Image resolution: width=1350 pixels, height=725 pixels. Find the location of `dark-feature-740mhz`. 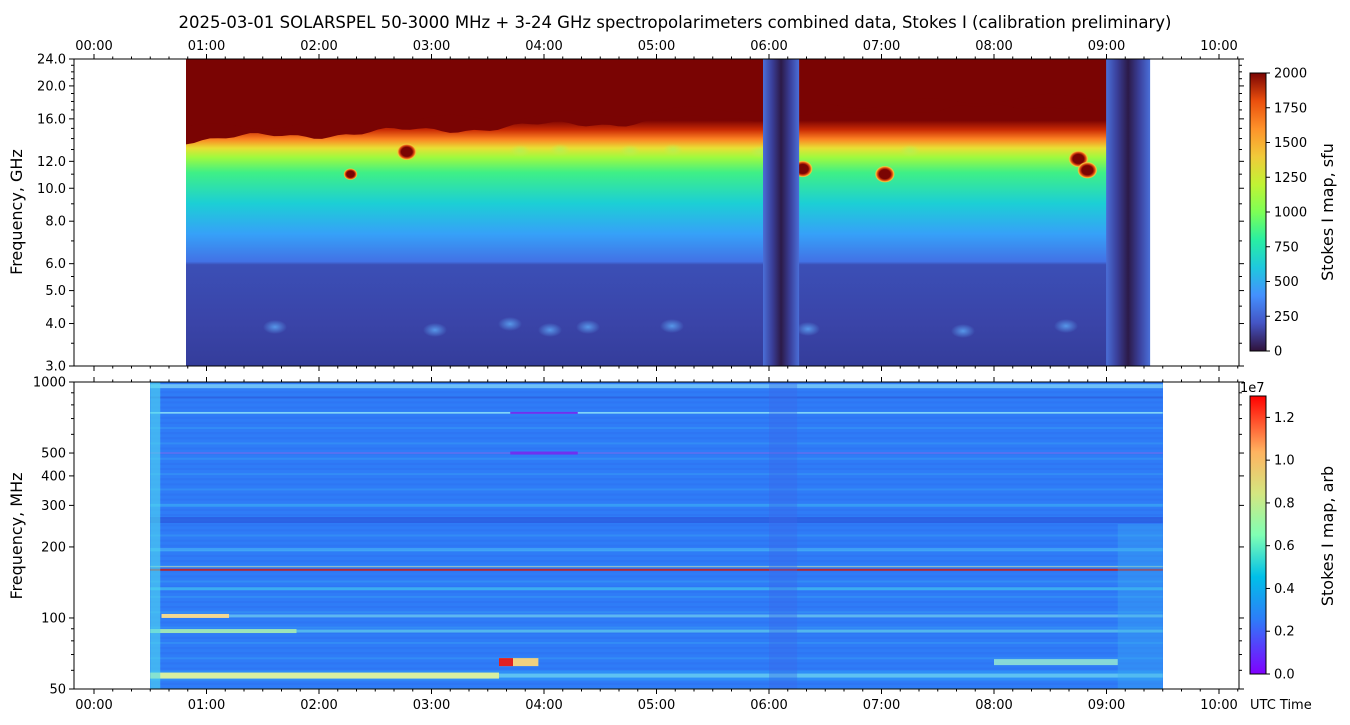

dark-feature-740mhz is located at coordinates (544, 412).